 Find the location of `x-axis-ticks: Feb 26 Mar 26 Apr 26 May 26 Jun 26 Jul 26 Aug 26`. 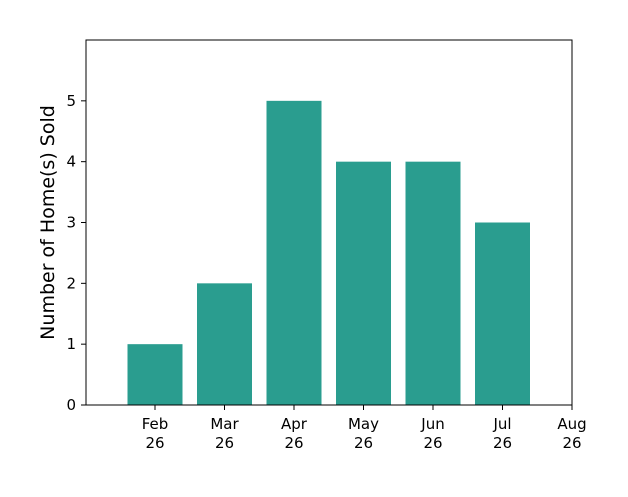

x-axis-ticks: Feb 26 Mar 26 Apr 26 May 26 Jun 26 Jul 26 Aug 26 is located at coordinates (364, 428).